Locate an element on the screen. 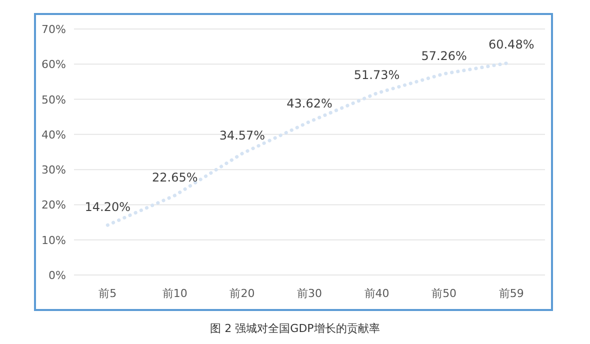  y-tick-label: 60% is located at coordinates (54, 65).